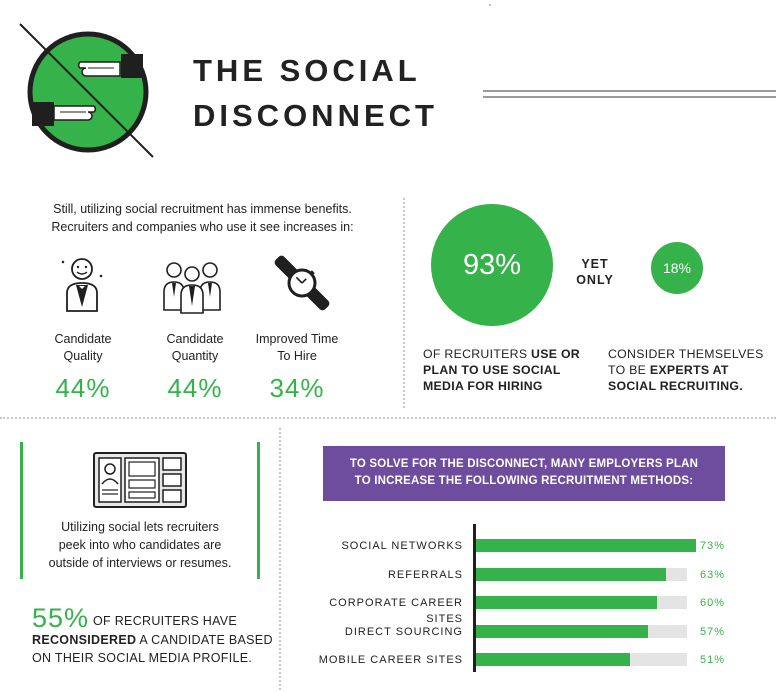 This screenshot has width=776, height=692. I want to click on horizontal-divider, so click(388, 418).